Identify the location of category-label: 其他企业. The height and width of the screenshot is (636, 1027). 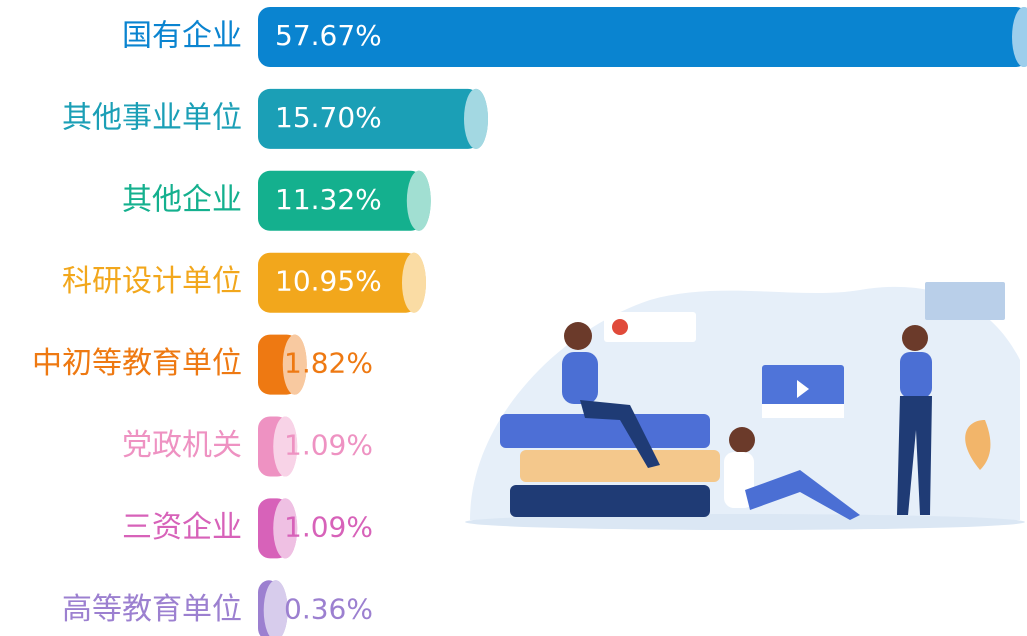
(182, 199).